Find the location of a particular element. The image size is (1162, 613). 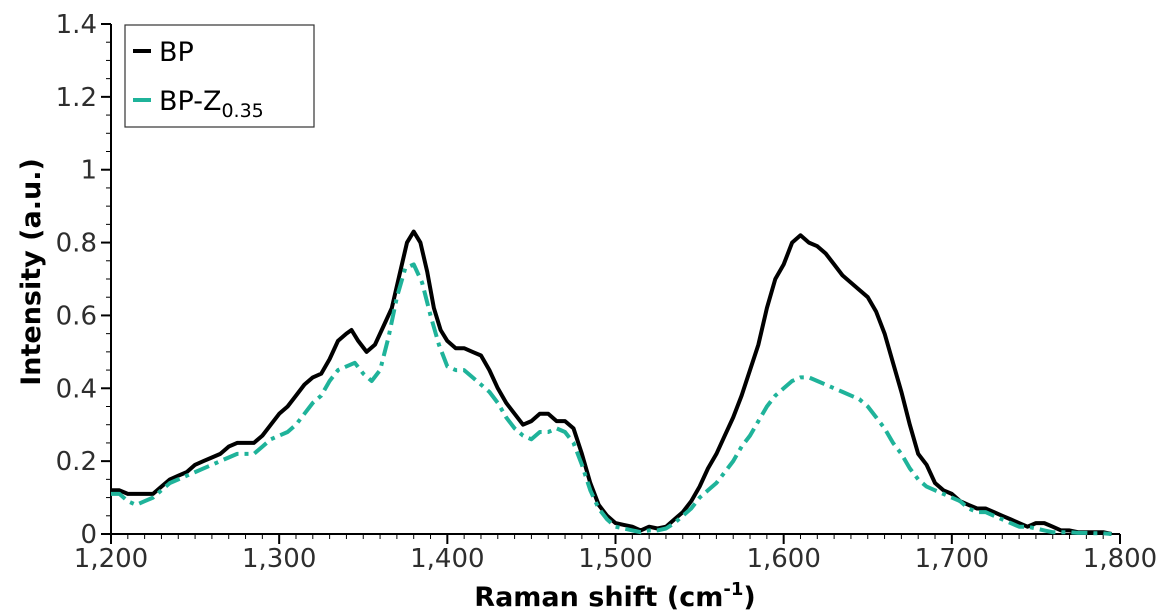

y-tick-label: 1.2 is located at coordinates (76, 98).